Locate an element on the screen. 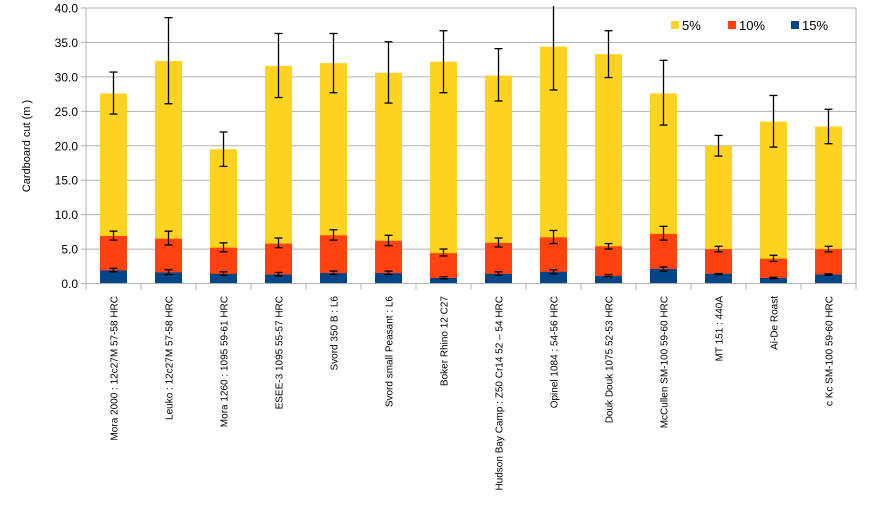 This screenshot has height=509, width=873. legend: 5% 10% 15% is located at coordinates (757, 25).